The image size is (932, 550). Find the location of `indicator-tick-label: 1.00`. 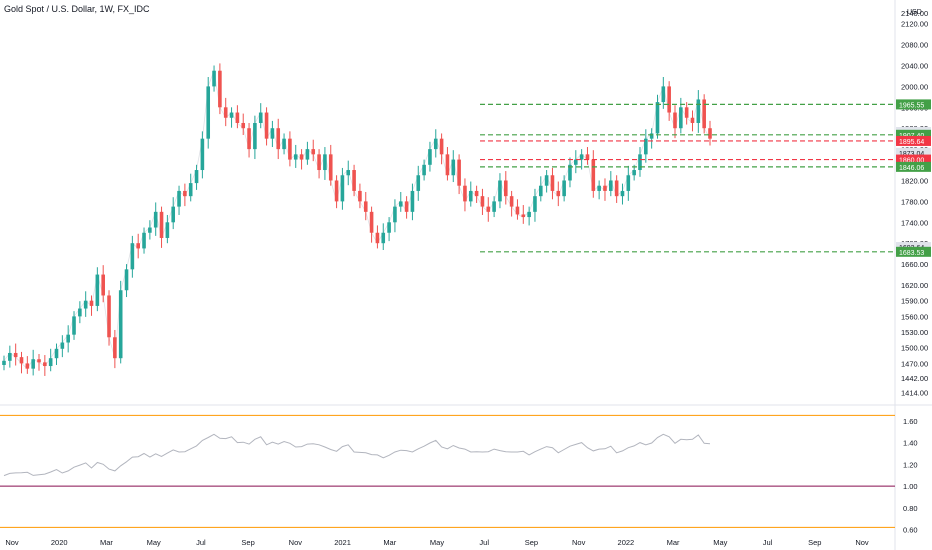

indicator-tick-label: 1.00 is located at coordinates (910, 486).